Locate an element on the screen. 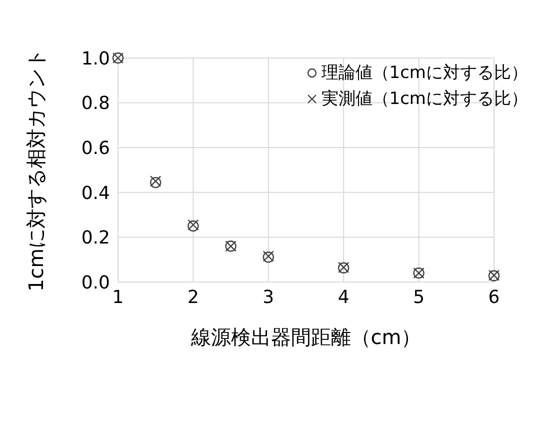 The width and height of the screenshot is (542, 432). y-tick-label: 0.2 is located at coordinates (95, 238).